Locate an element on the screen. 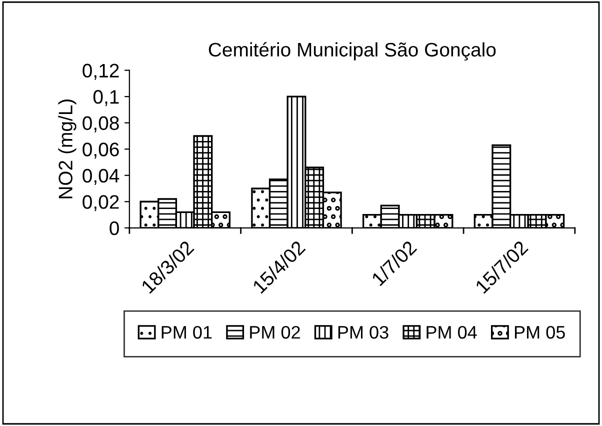 The height and width of the screenshot is (426, 602). y-axis-title: NO2 (mg/L) is located at coordinates (67, 149).